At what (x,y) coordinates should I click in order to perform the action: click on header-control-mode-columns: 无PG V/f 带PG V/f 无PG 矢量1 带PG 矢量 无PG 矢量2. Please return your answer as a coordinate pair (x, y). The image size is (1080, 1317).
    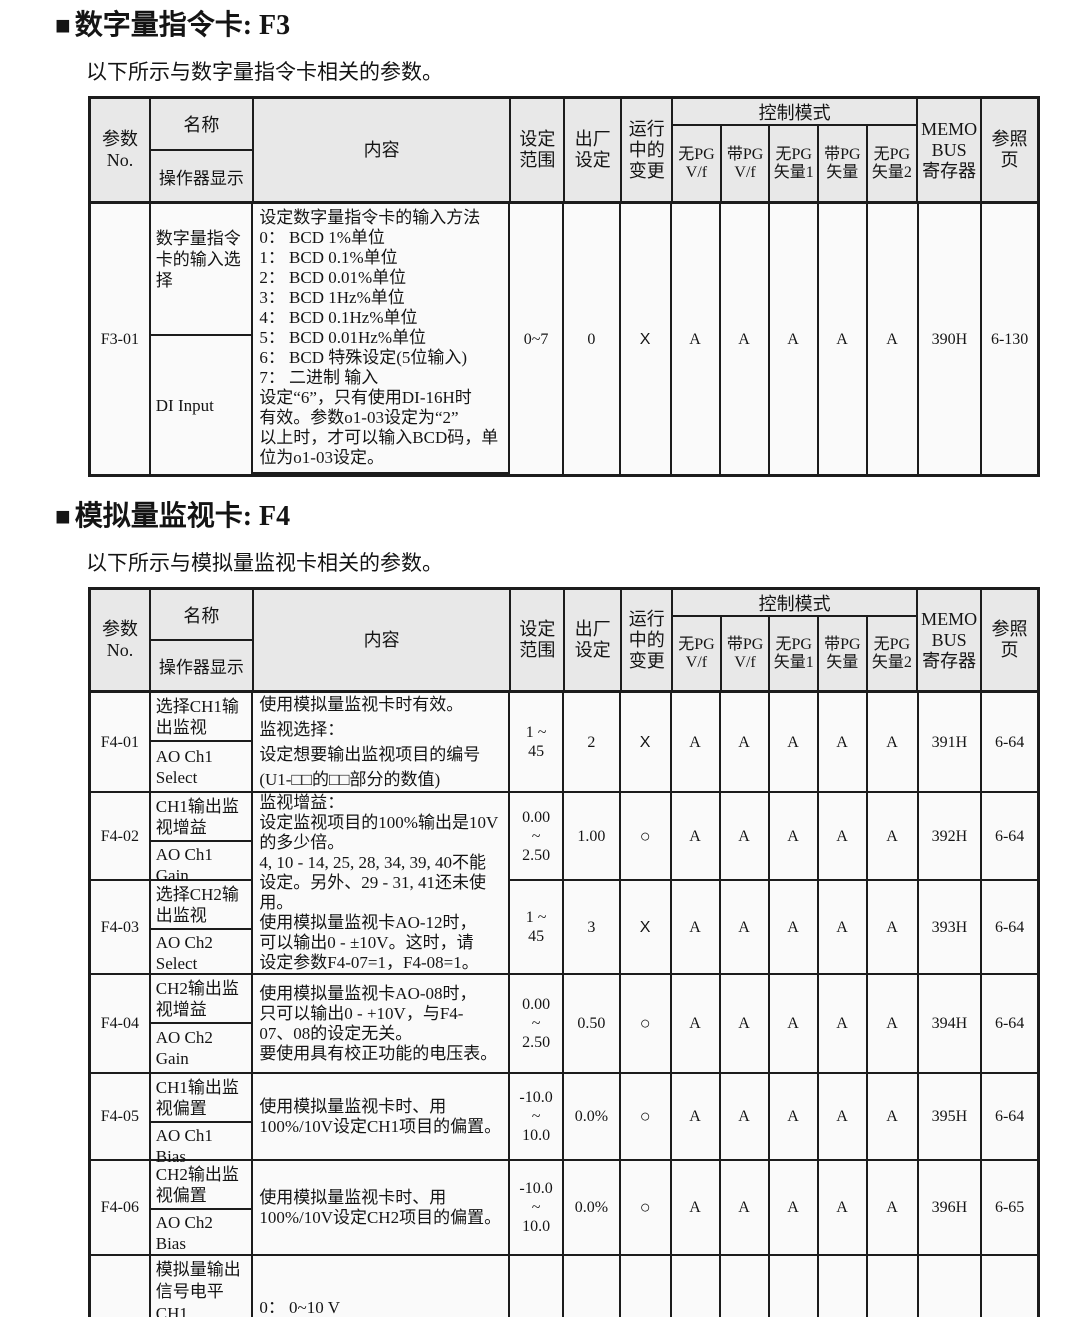
    Looking at the image, I should click on (794, 653).